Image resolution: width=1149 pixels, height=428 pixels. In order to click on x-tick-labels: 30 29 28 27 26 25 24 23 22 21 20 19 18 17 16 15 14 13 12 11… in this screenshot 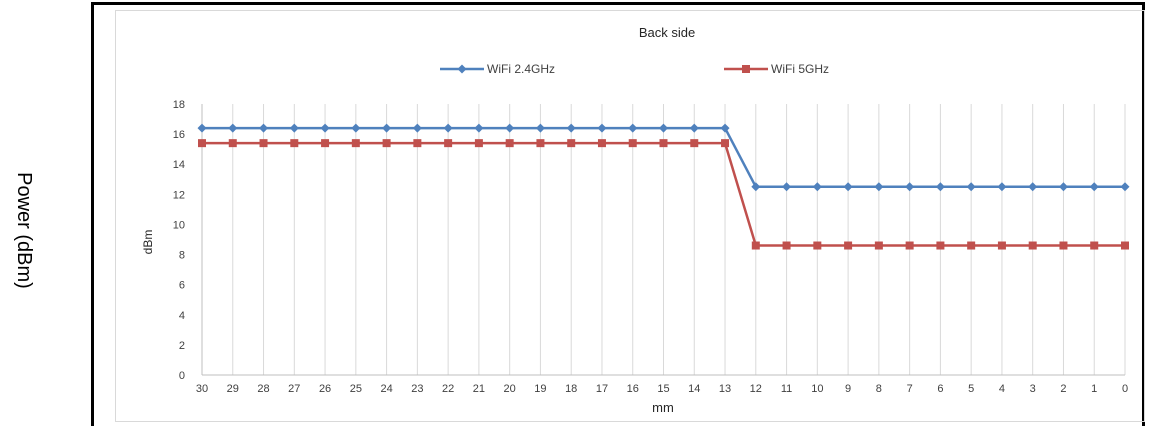, I will do `click(662, 389)`.